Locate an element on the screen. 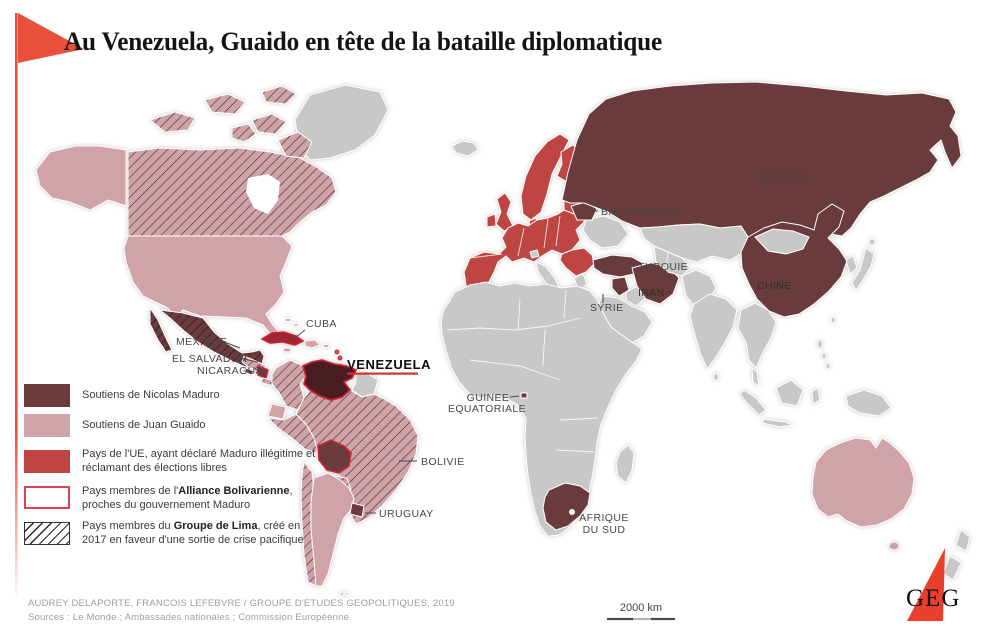 This screenshot has width=990, height=634. island-taiwan is located at coordinates (833, 320).